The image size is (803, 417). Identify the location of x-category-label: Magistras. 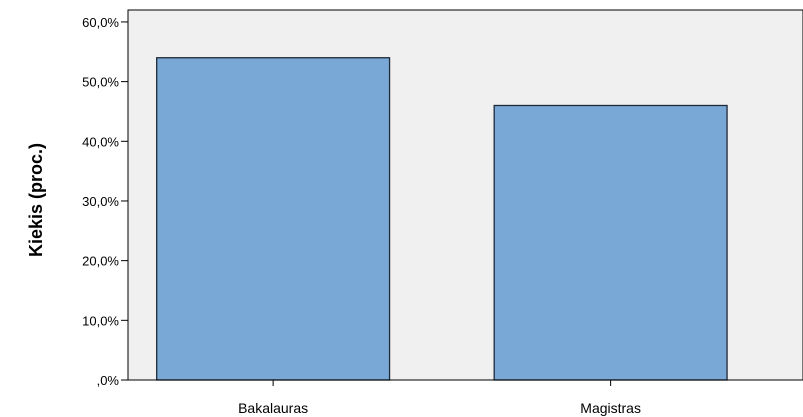
(610, 408).